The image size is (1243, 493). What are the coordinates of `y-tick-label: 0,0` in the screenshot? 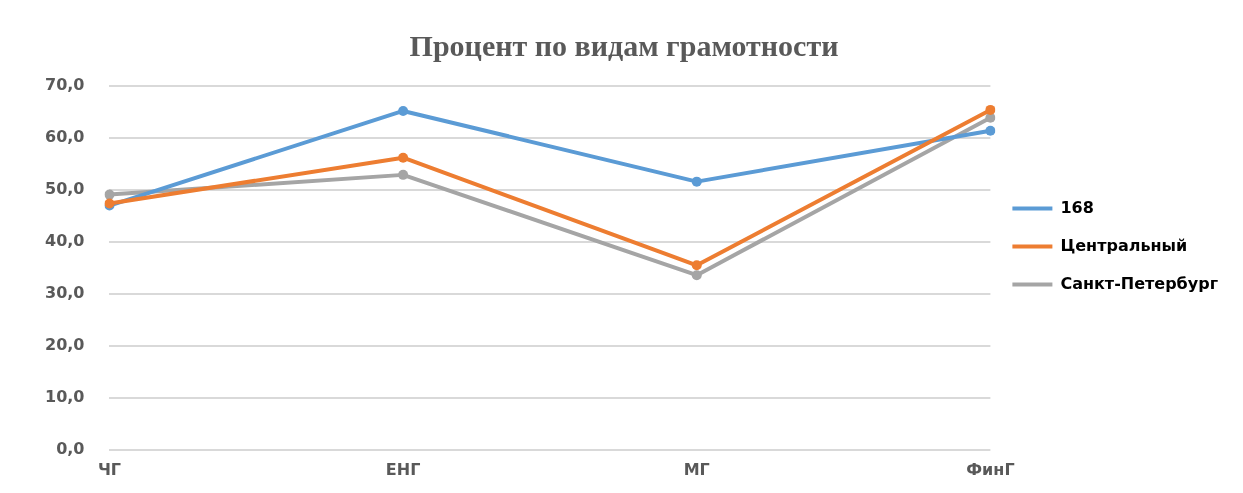 It's located at (70, 448).